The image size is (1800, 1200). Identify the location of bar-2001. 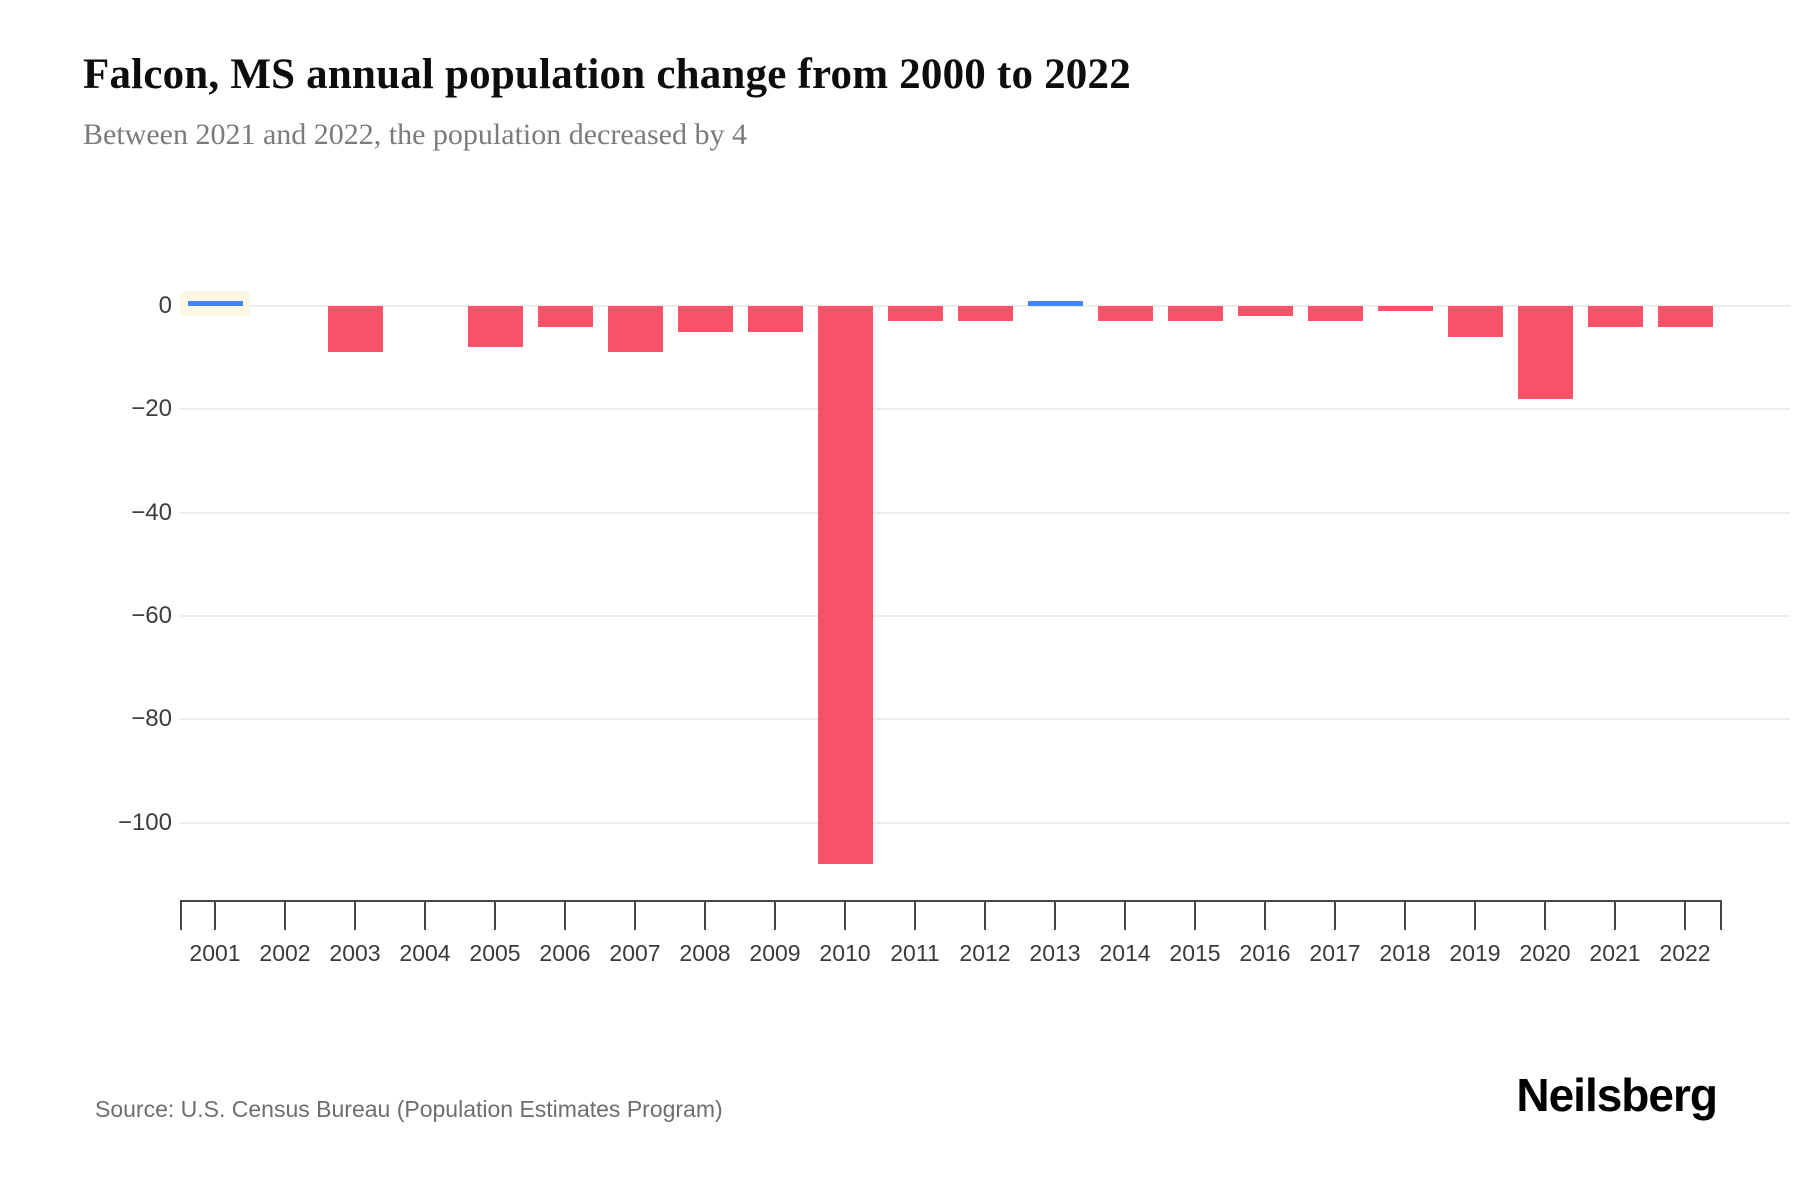
(215, 303).